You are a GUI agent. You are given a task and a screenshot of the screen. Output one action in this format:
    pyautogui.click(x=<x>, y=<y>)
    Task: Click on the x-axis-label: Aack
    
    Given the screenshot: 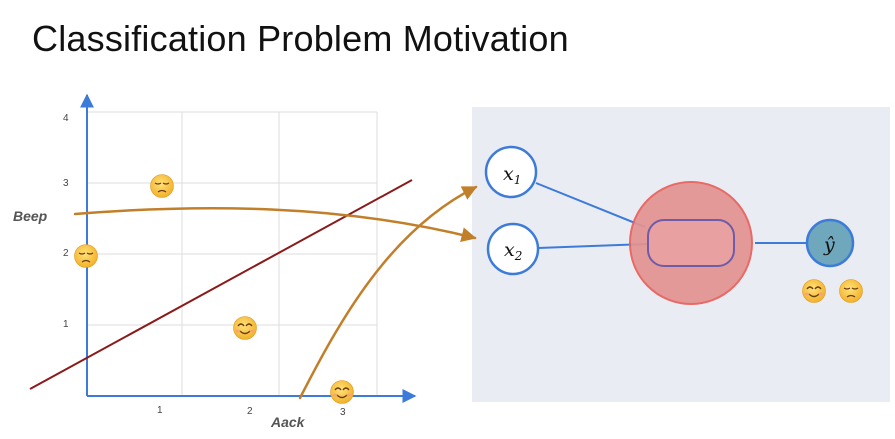 What is the action you would take?
    pyautogui.click(x=288, y=422)
    